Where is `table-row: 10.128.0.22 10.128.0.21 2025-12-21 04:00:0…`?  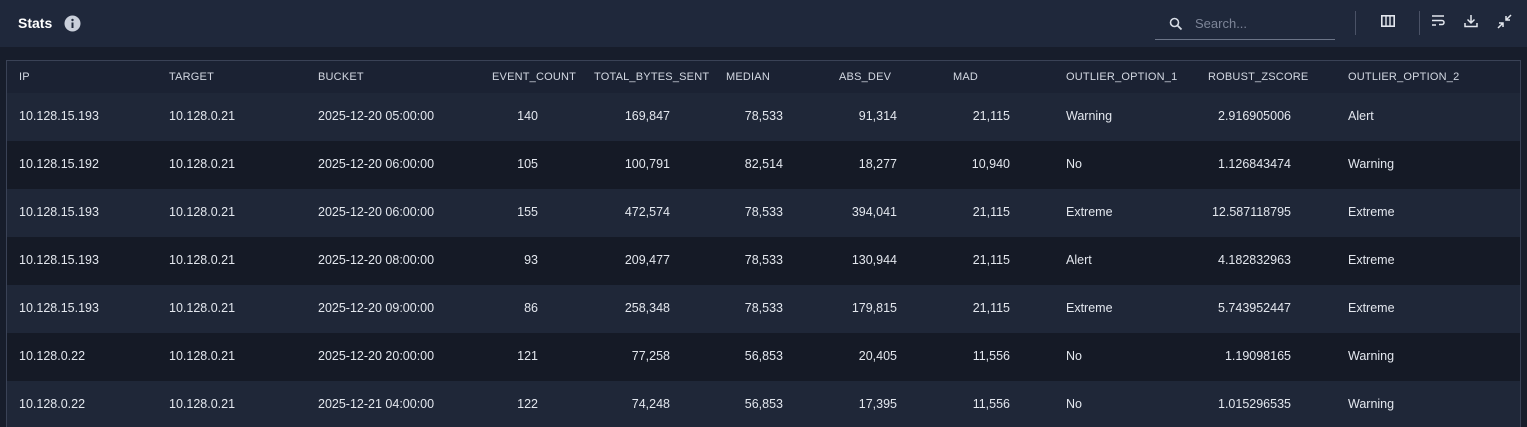 table-row: 10.128.0.22 10.128.0.21 2025-12-21 04:00:0… is located at coordinates (763, 404).